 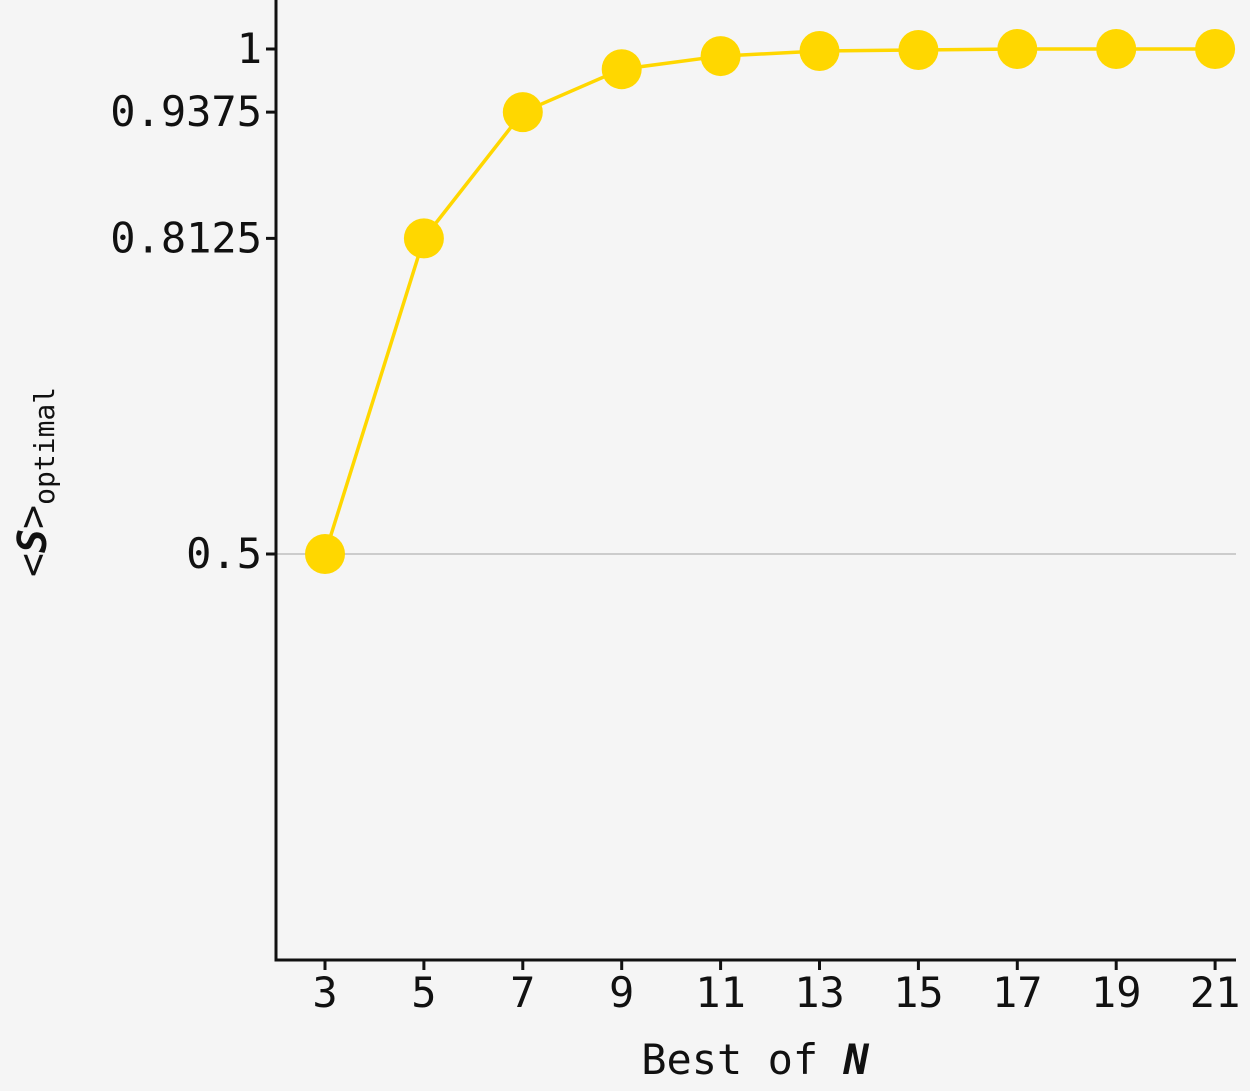 What do you see at coordinates (35, 482) in the screenshot?
I see `y-axis-title: <S>optimal` at bounding box center [35, 482].